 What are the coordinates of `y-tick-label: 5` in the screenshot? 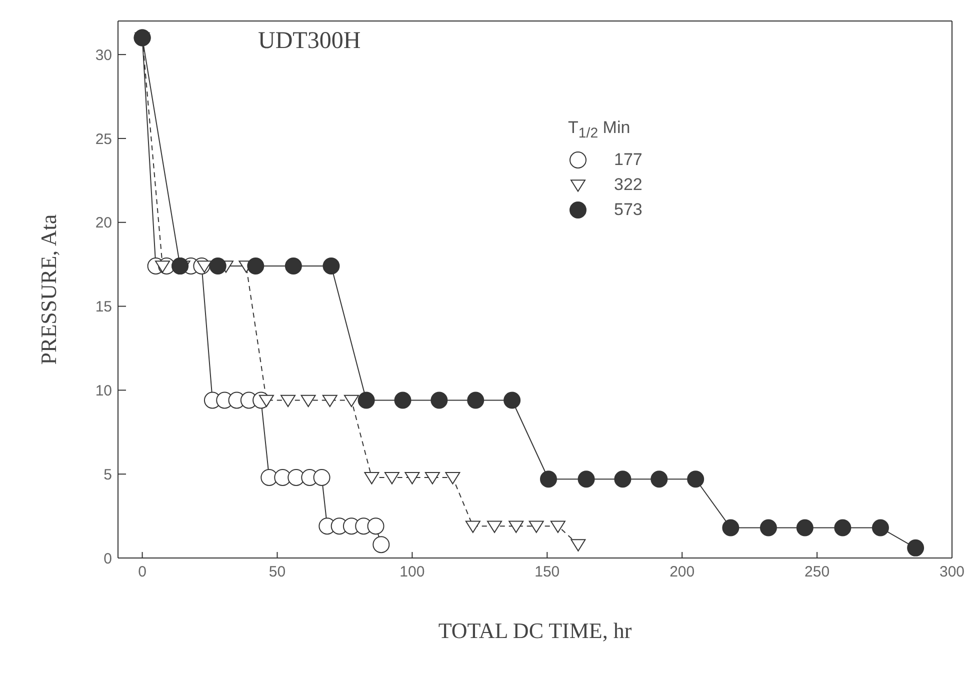 It's located at (108, 475).